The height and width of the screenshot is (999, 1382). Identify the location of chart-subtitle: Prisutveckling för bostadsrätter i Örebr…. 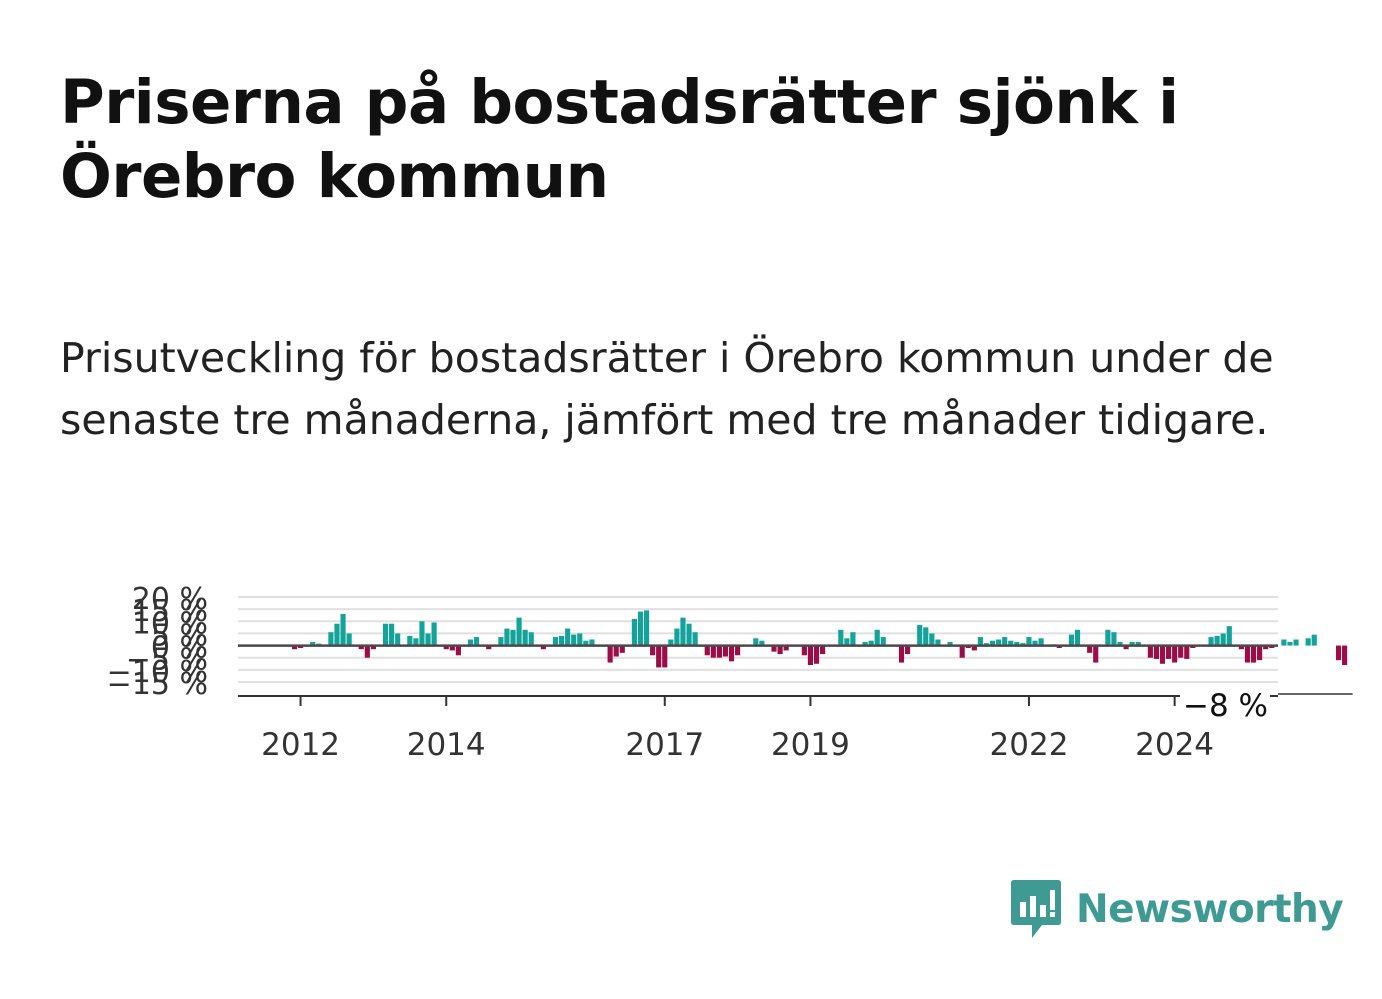
(667, 389).